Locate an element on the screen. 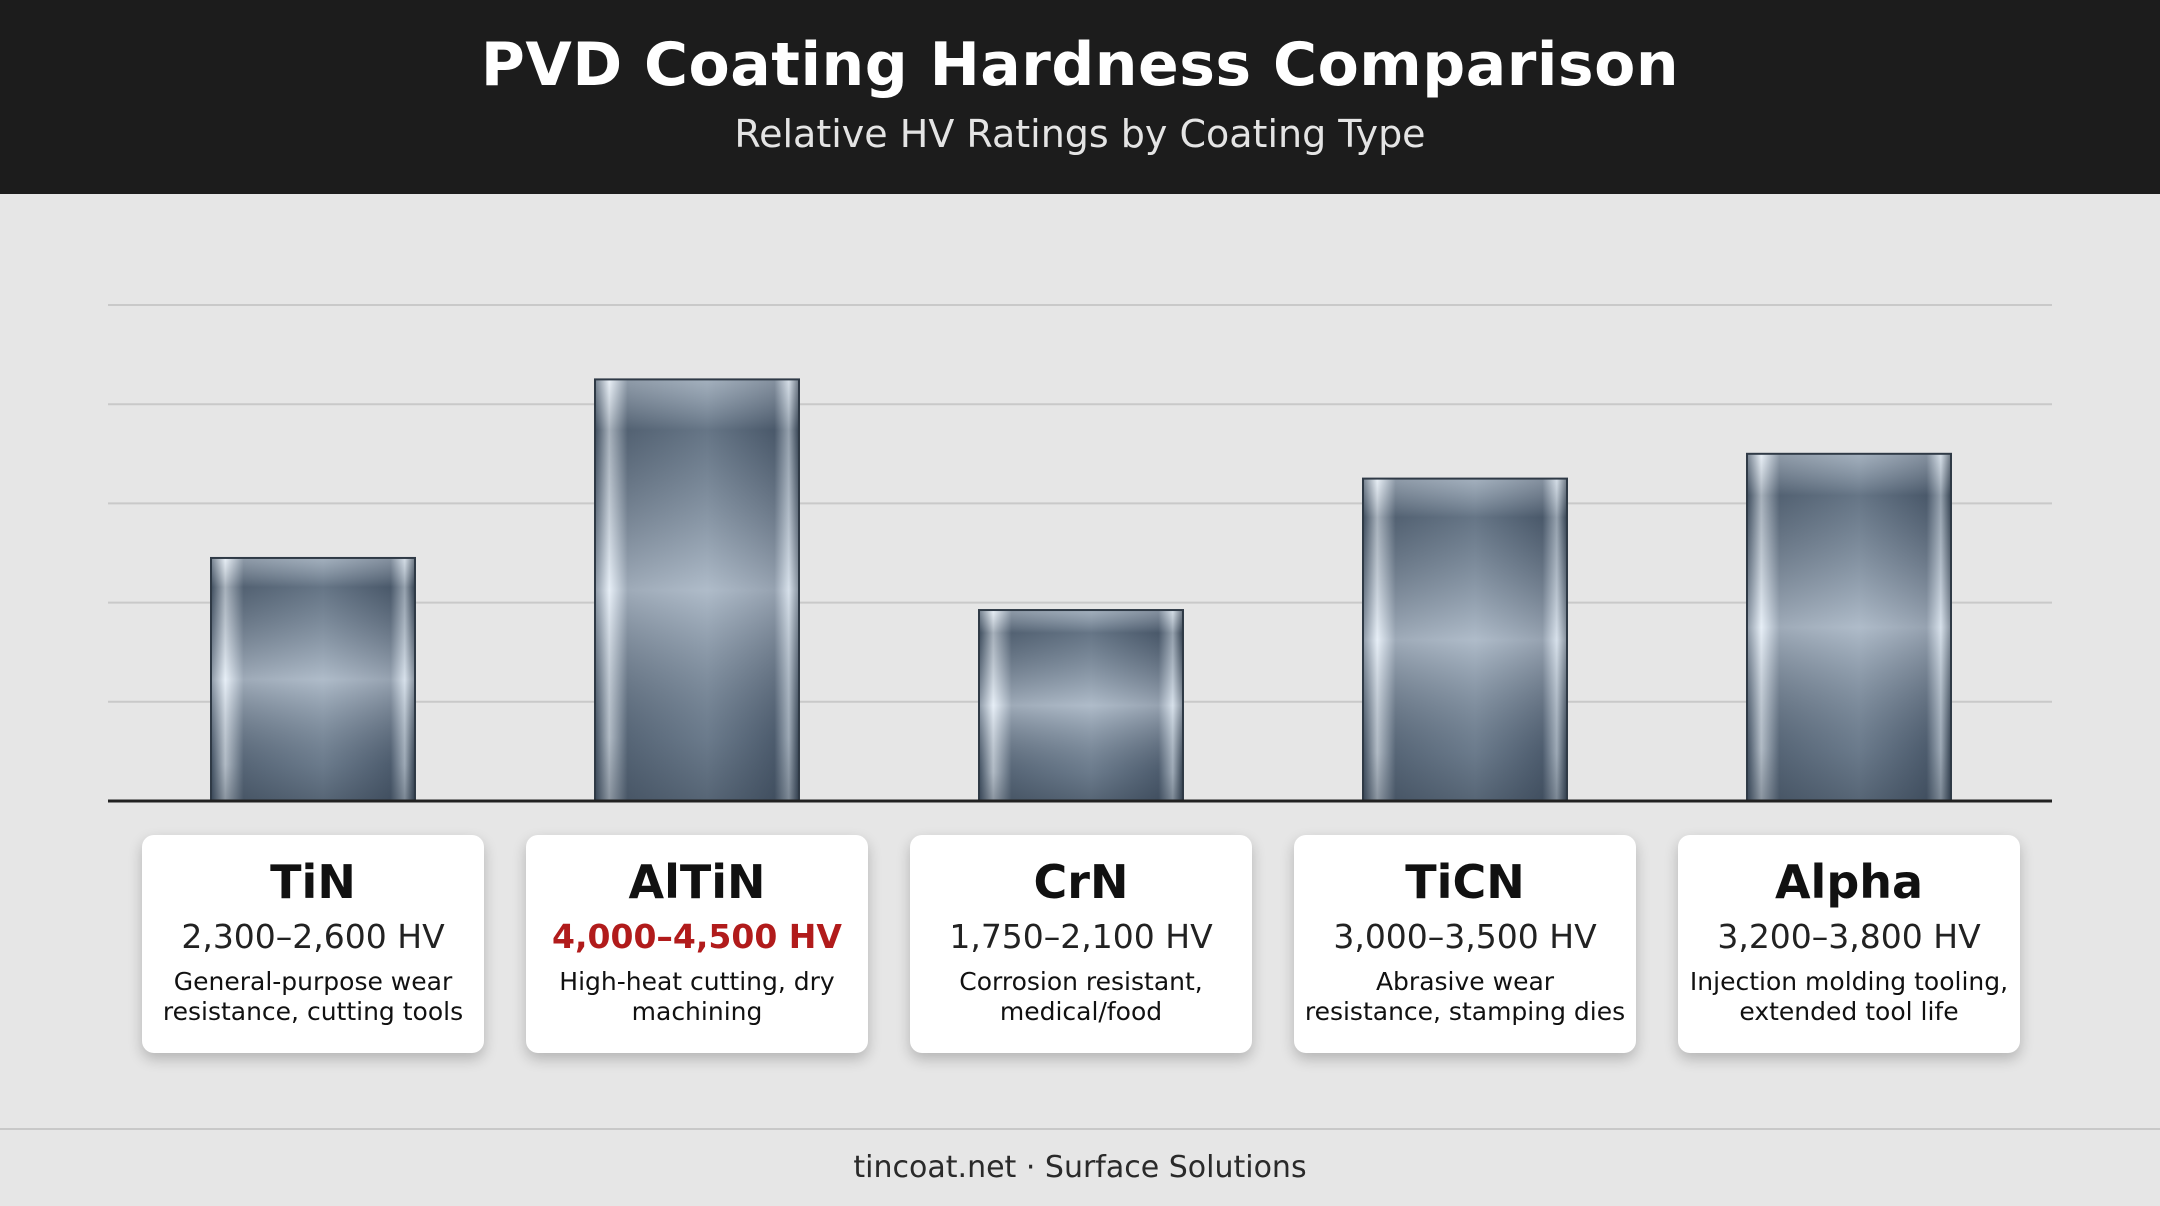 The height and width of the screenshot is (1206, 2160). tick-label: CrN is located at coordinates (1081, 882).